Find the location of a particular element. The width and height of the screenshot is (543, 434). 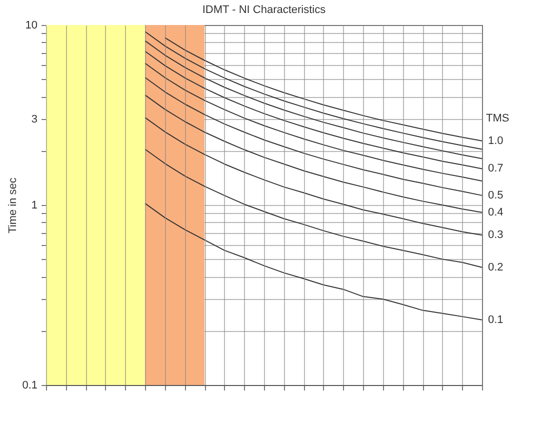

y-tick-label: 10 is located at coordinates (31, 26).